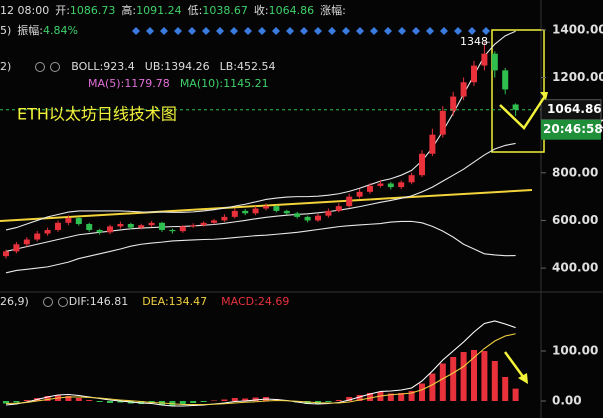 Image resolution: width=603 pixels, height=418 pixels. I want to click on y-tick-label: 100.00, so click(575, 351).